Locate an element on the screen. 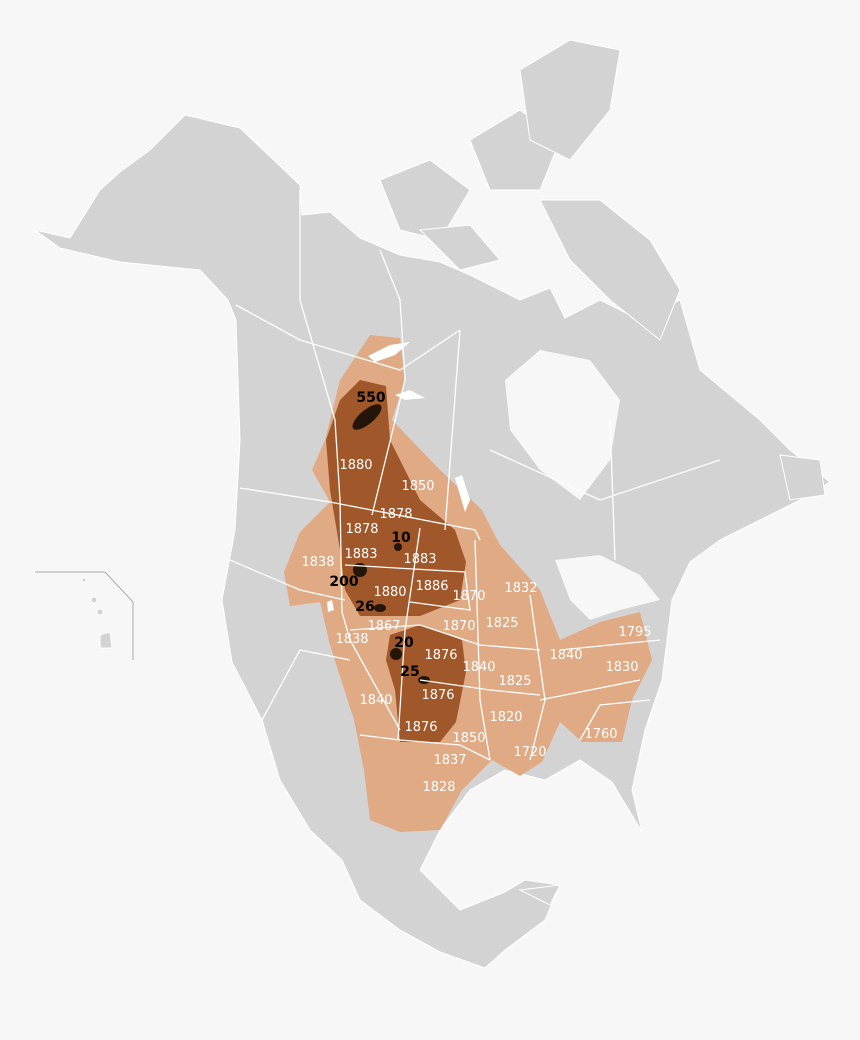 The height and width of the screenshot is (1040, 860). year-label: 1820 is located at coordinates (505, 717).